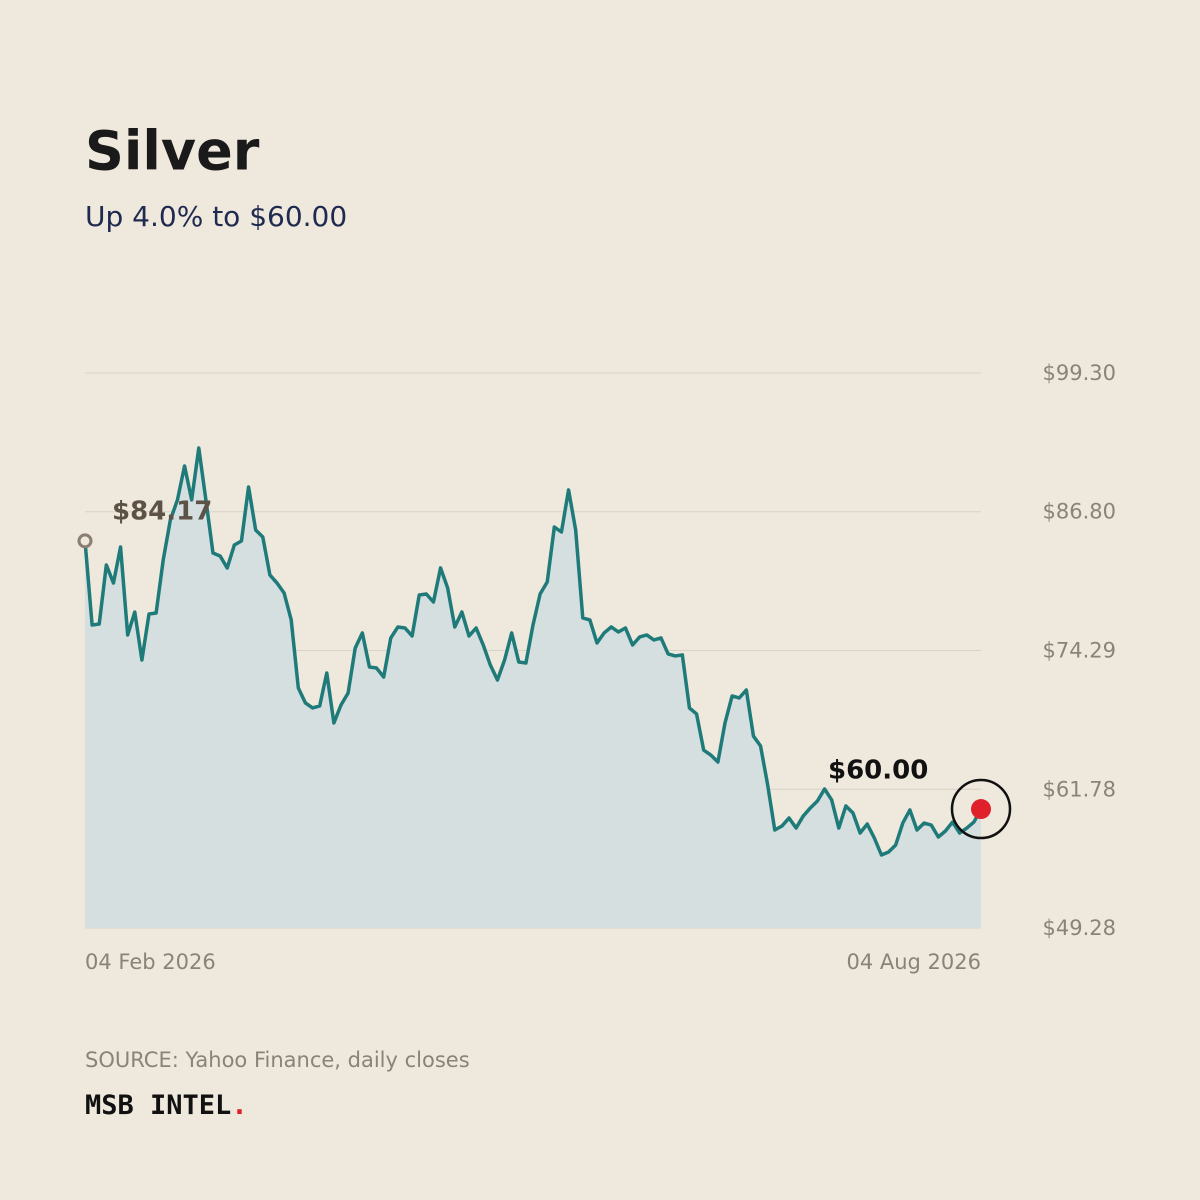 The image size is (1200, 1200). I want to click on value-label: $60.00, so click(878, 771).